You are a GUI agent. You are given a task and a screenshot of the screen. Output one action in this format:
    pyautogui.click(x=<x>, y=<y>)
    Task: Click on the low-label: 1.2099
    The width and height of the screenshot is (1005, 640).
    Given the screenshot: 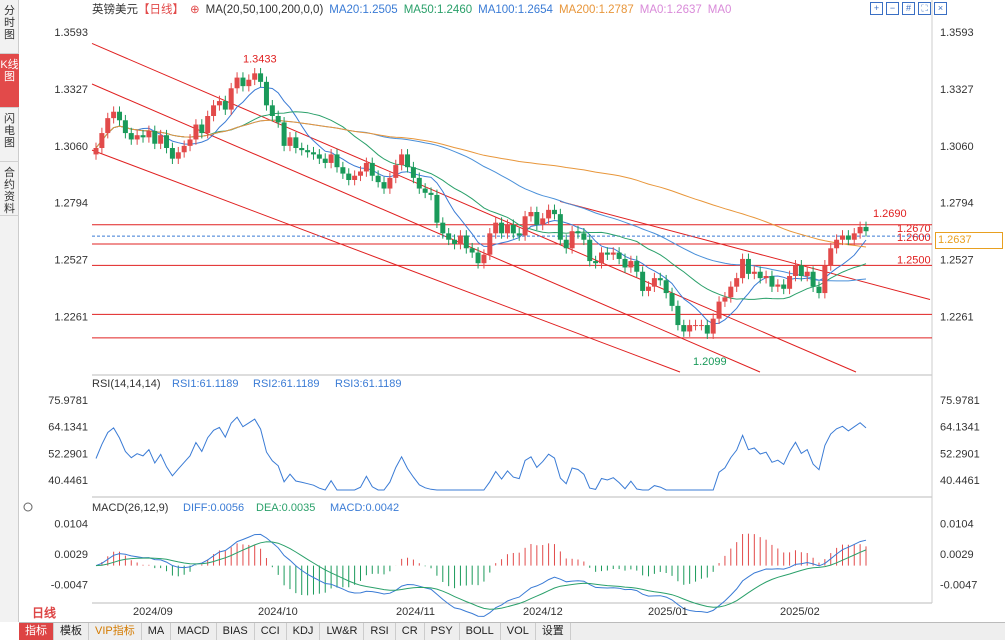 What is the action you would take?
    pyautogui.click(x=710, y=362)
    